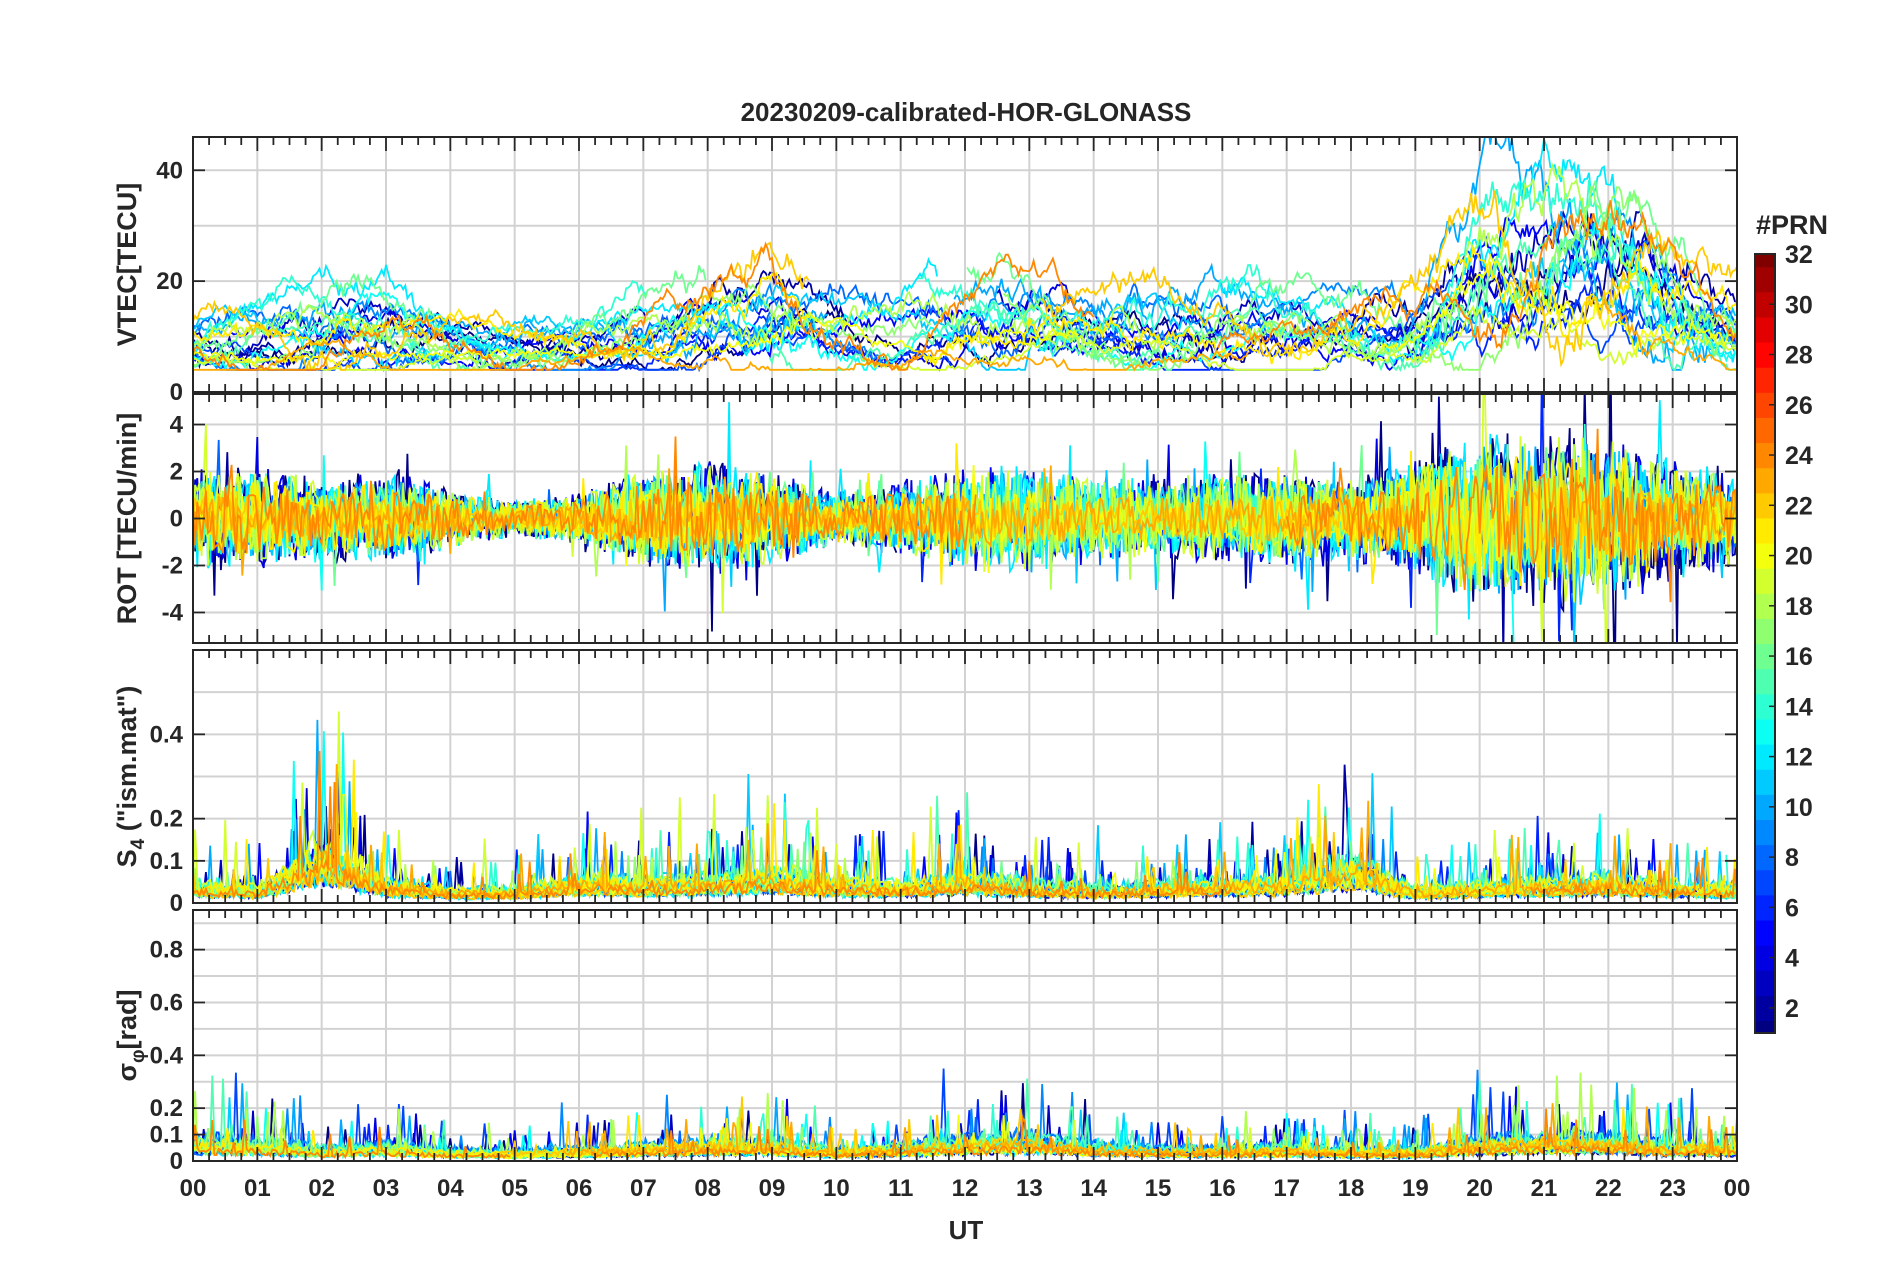  I want to click on x-tick-label: 22, so click(1608, 1188).